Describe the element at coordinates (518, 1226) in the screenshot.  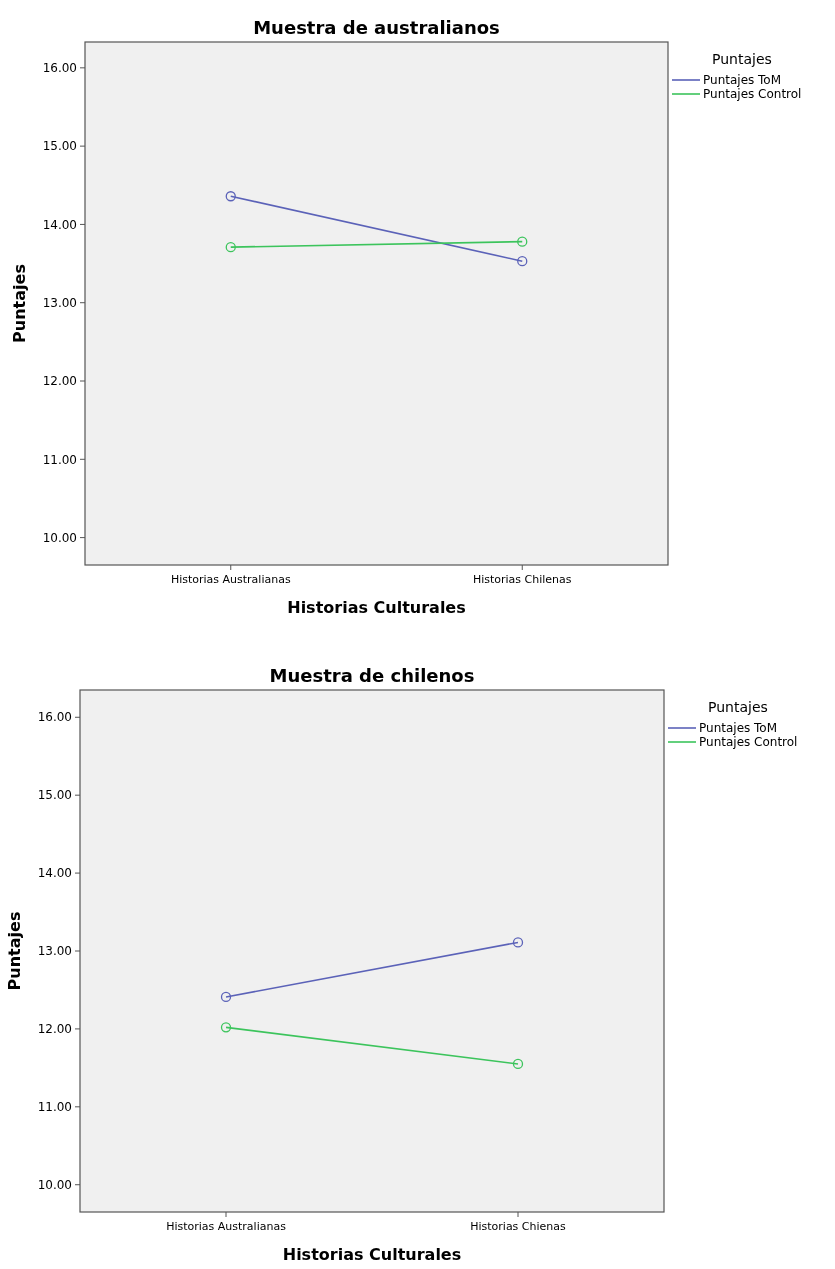
I see `x-tick-label: Historias Chienas` at that location.